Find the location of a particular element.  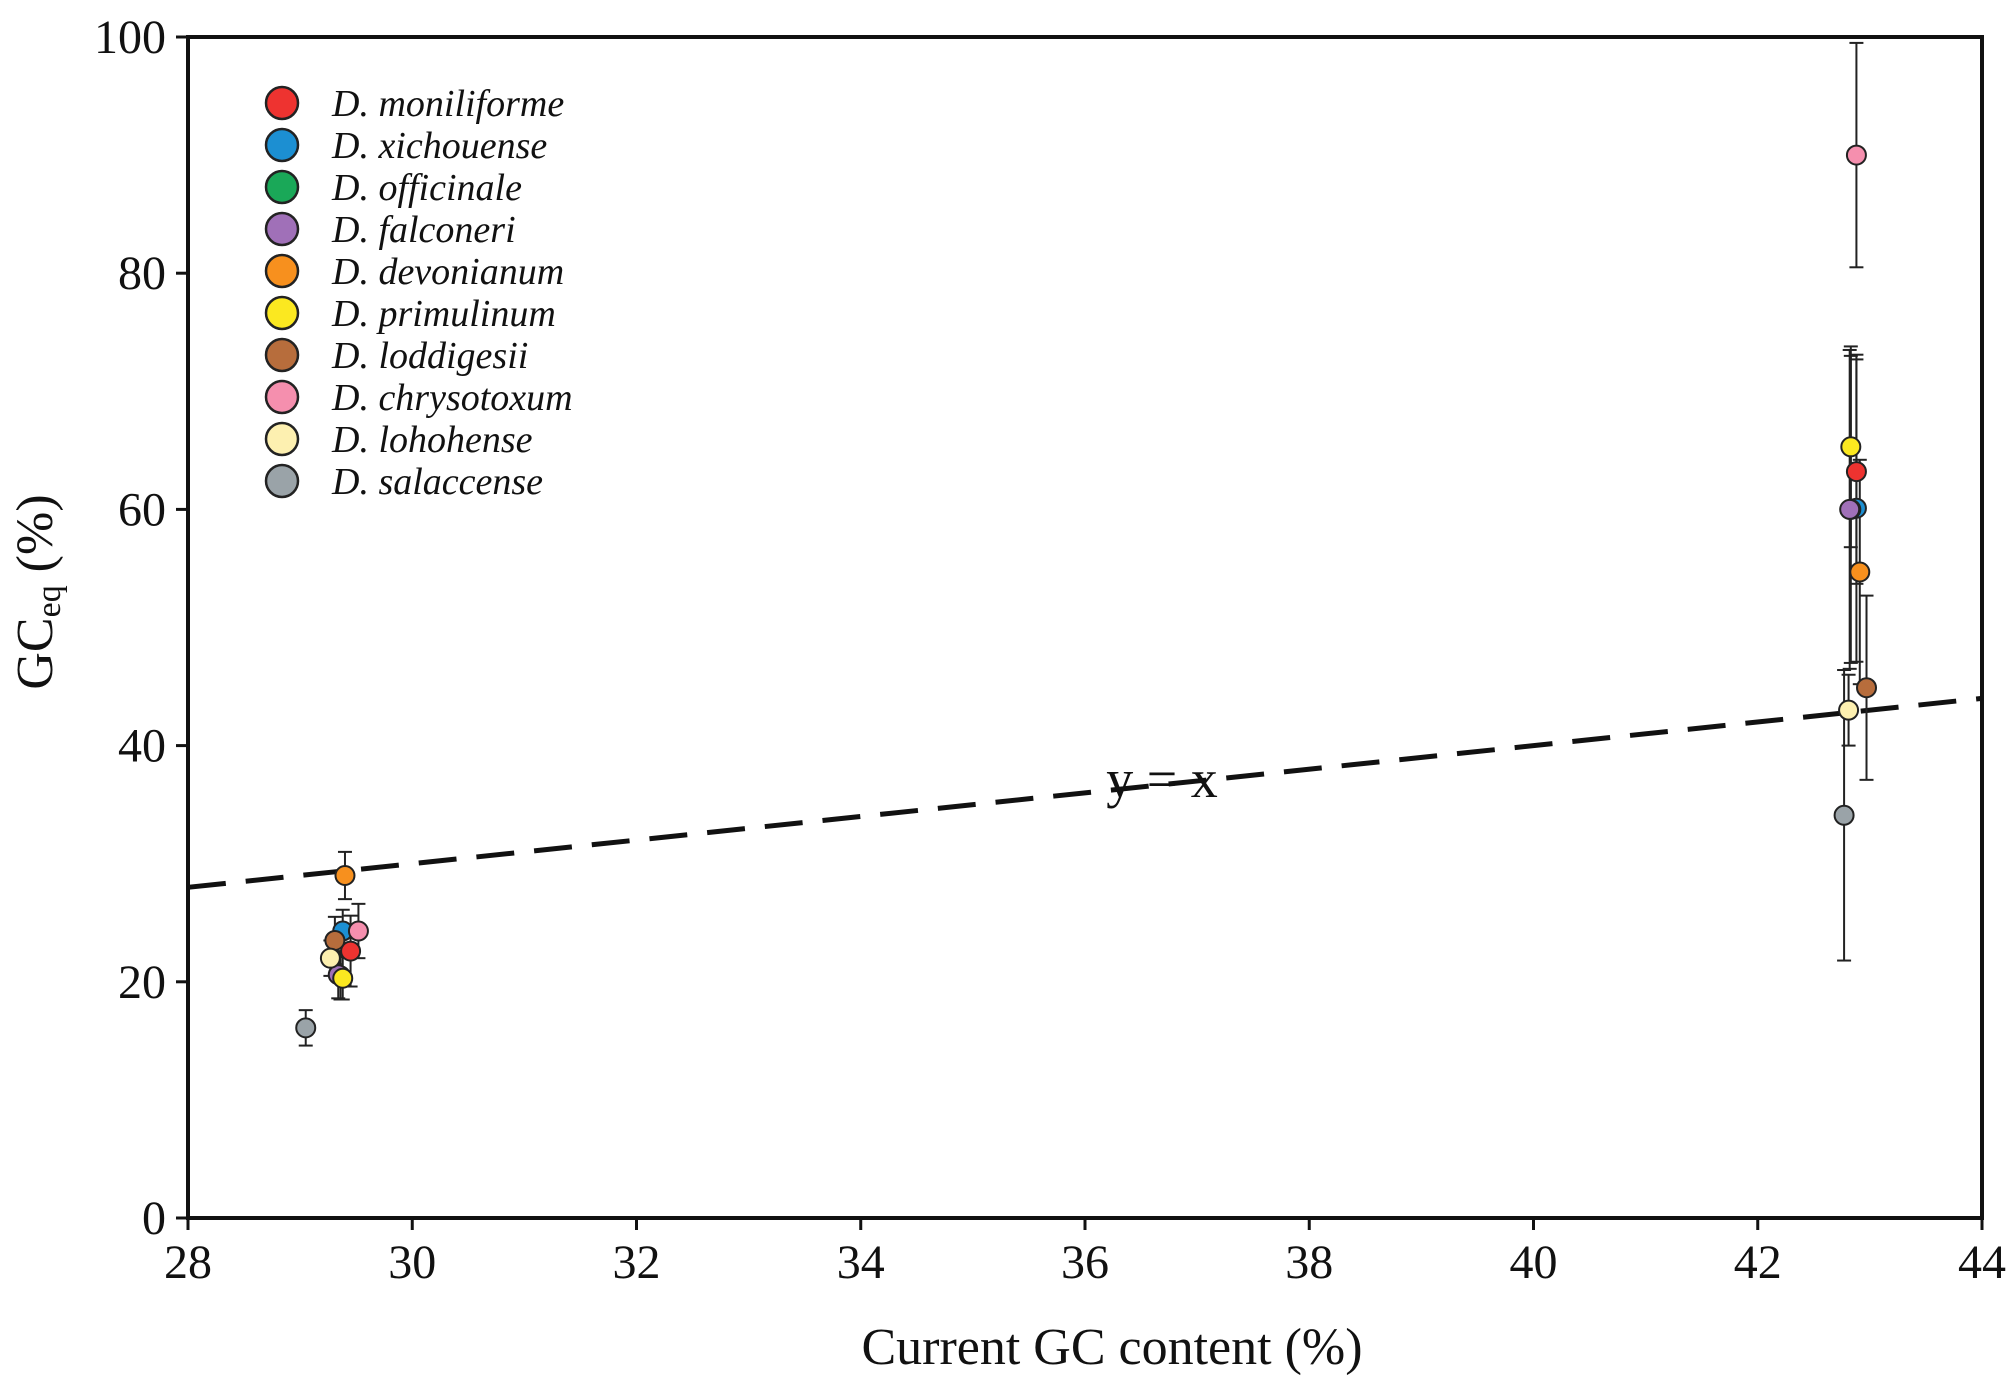

legend-label: D. salaccense is located at coordinates (437, 482).